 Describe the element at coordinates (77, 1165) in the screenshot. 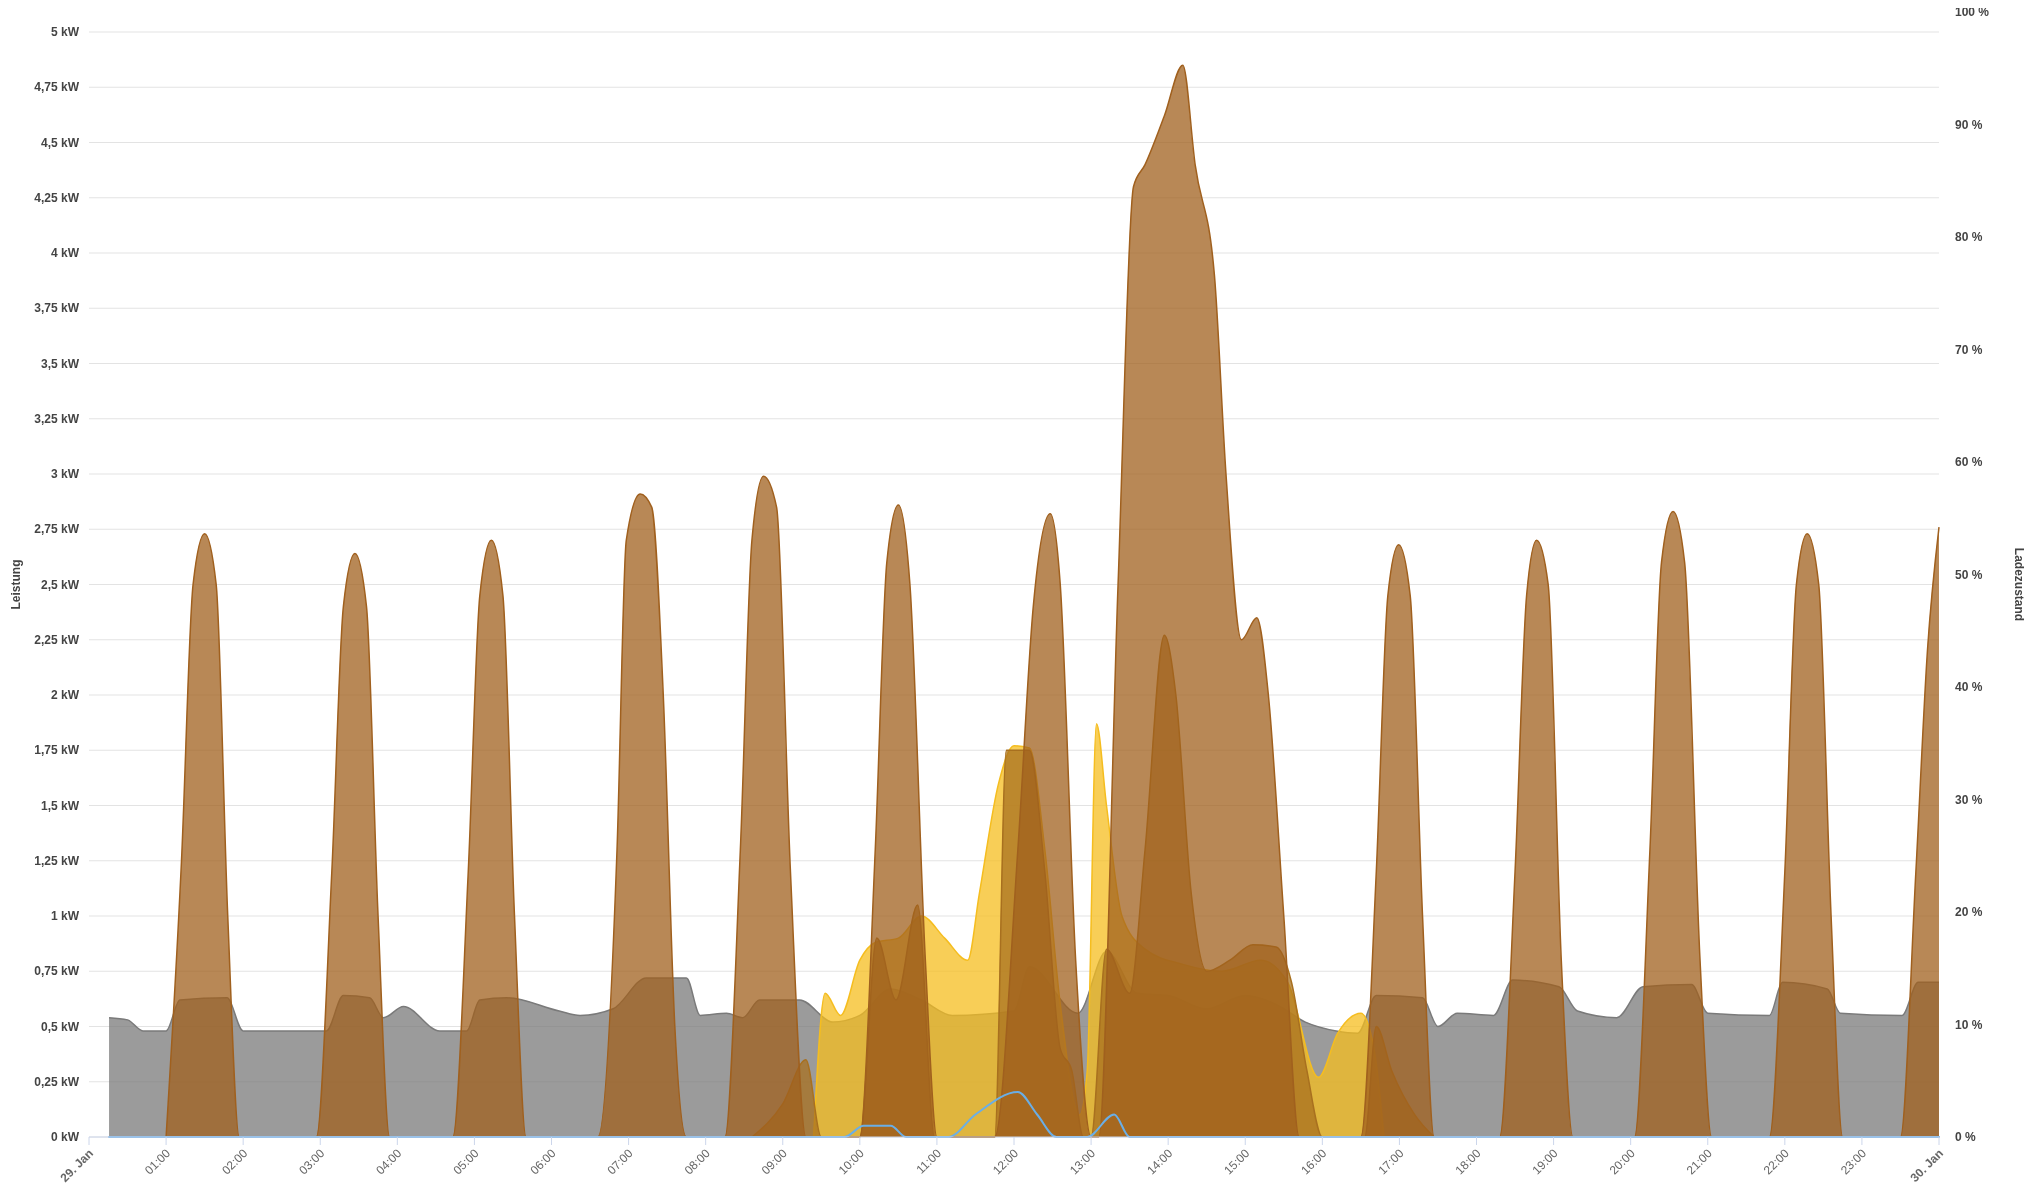

I see `x-tick-label: 29. Jan` at that location.